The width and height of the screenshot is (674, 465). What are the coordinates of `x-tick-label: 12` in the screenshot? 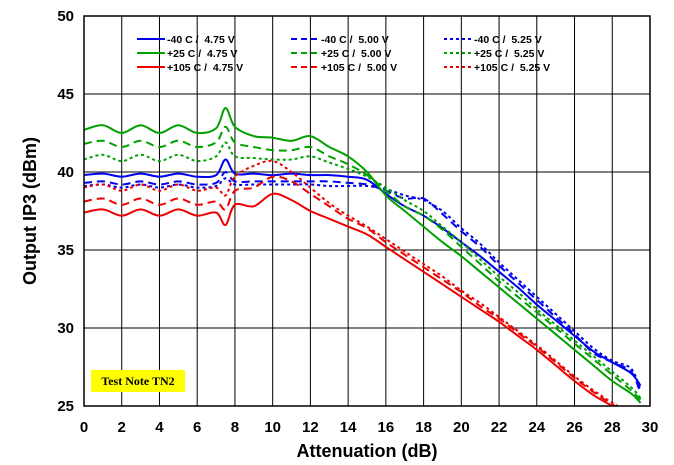 It's located at (310, 427).